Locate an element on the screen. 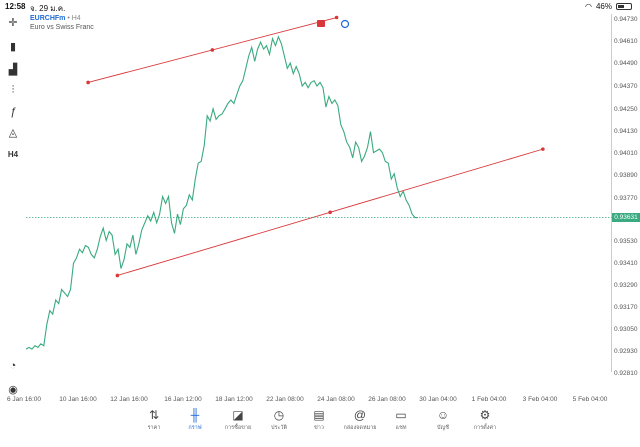 The image size is (640, 447). time-tick-label: 5 Feb 04:00 is located at coordinates (590, 399).